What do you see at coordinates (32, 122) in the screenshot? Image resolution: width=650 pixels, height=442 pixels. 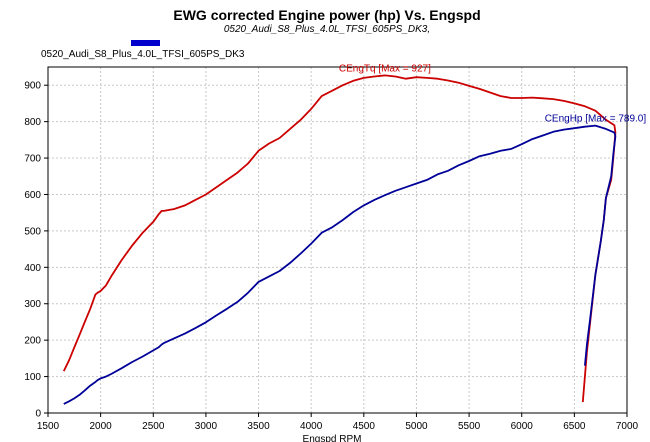 I see `y-tick-label: 800` at bounding box center [32, 122].